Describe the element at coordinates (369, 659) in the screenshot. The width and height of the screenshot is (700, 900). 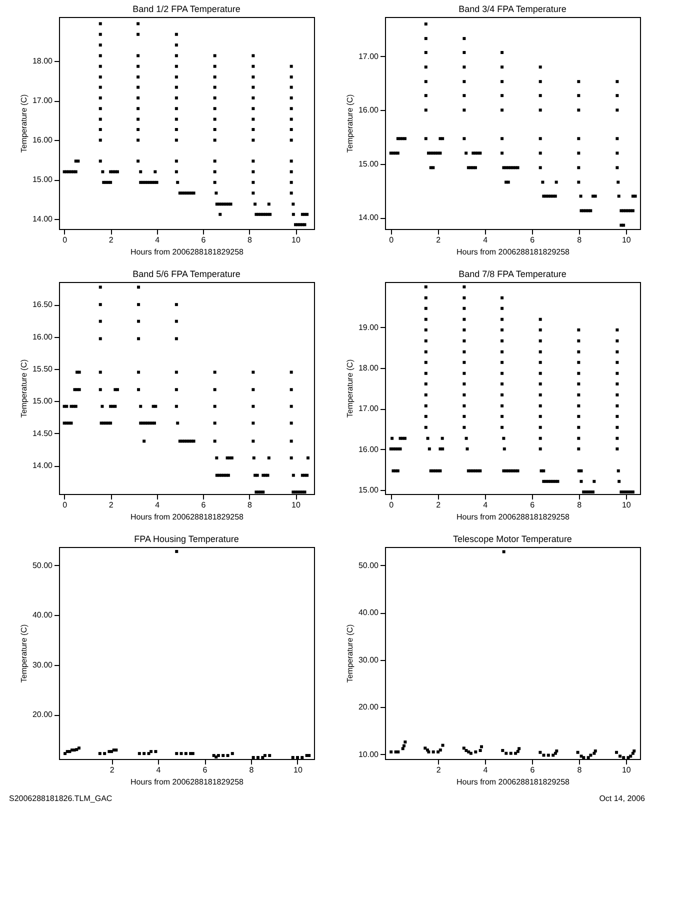
I see `y-tick-label: 30.00` at that location.